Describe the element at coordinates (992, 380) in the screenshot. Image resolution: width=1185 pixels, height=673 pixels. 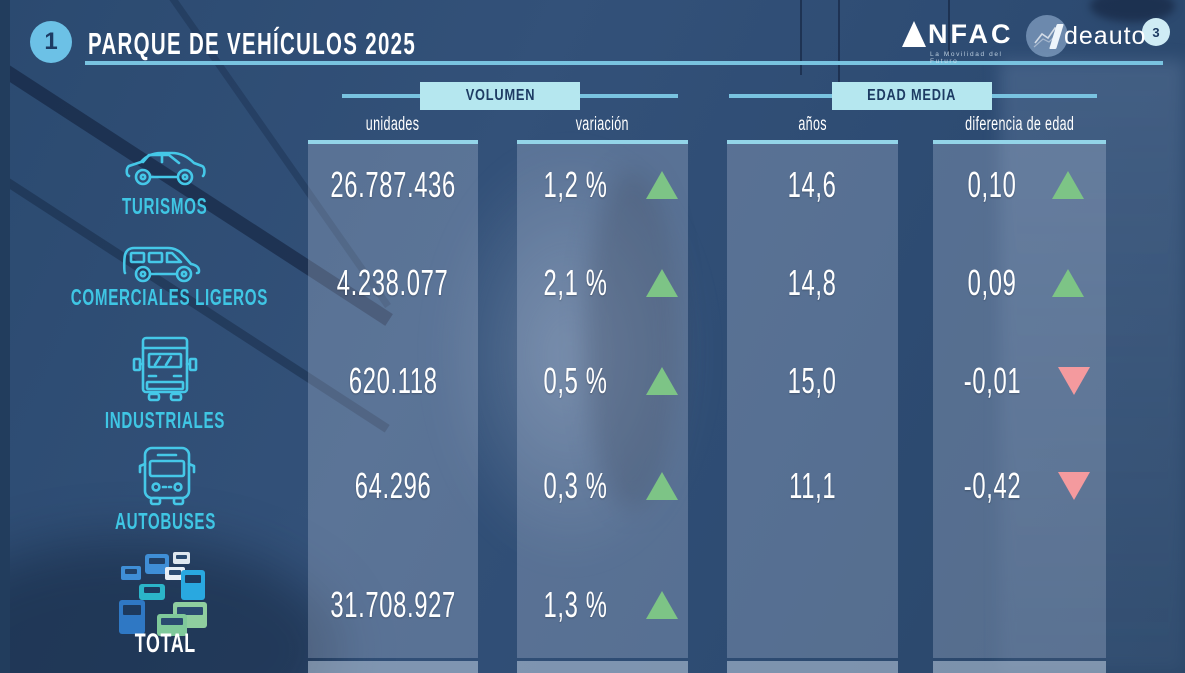
I see `industriales-diferencia-value: -0,01` at that location.